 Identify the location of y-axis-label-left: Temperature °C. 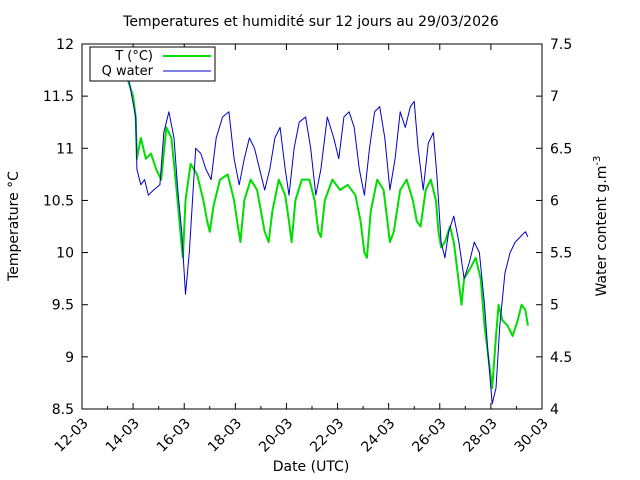
(14, 226).